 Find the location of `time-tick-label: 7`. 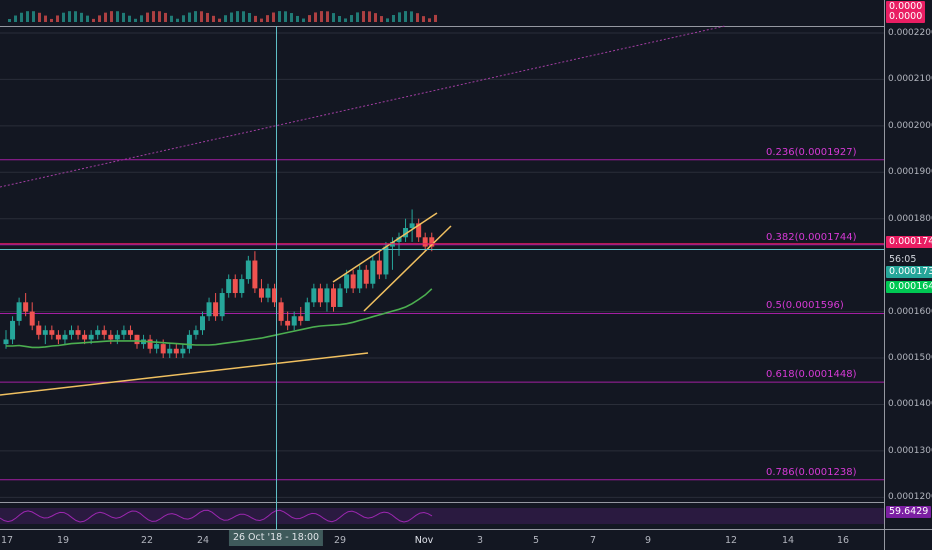

time-tick-label: 7 is located at coordinates (593, 540).